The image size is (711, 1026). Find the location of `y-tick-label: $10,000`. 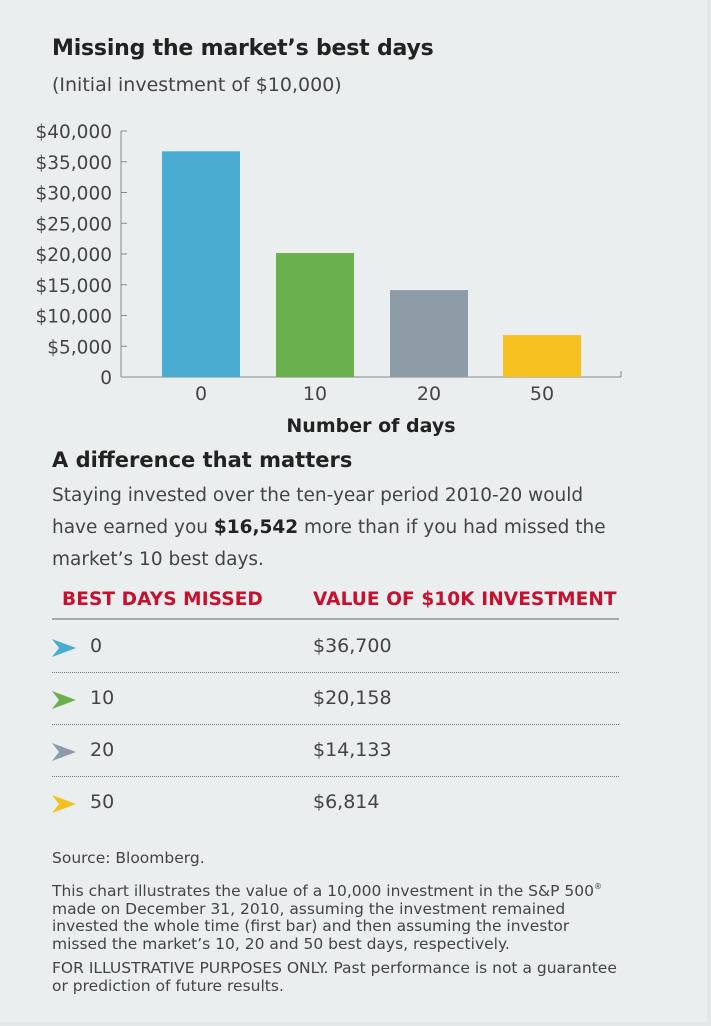

y-tick-label: $10,000 is located at coordinates (73, 317).